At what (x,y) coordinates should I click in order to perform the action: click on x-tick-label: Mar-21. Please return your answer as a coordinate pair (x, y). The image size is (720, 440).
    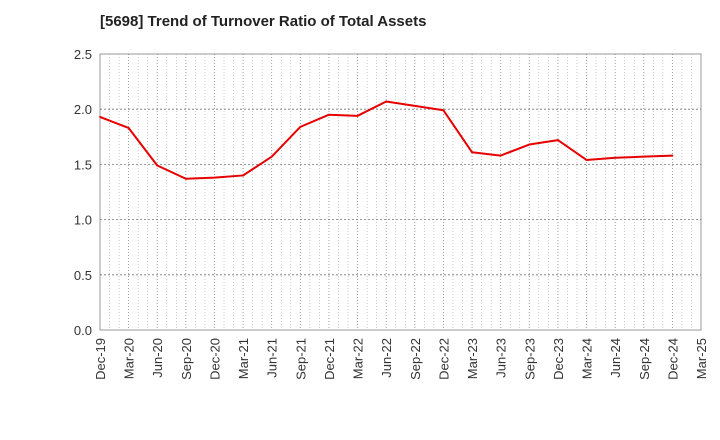
    Looking at the image, I should click on (243, 358).